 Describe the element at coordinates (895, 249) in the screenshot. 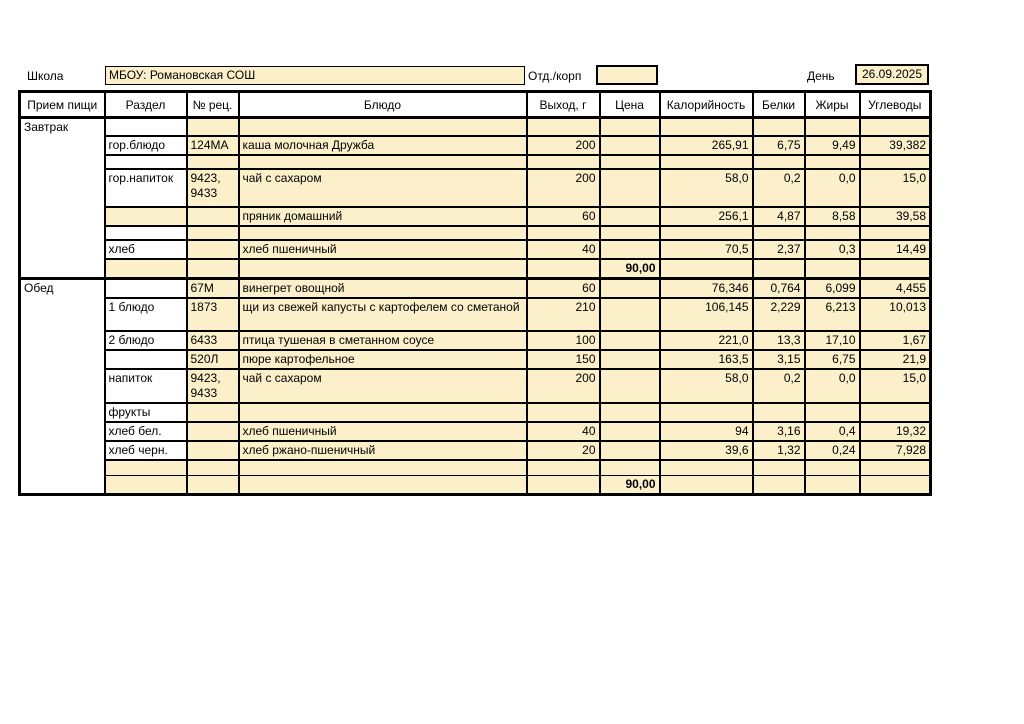

I see `cell-carbs: 14,49` at that location.